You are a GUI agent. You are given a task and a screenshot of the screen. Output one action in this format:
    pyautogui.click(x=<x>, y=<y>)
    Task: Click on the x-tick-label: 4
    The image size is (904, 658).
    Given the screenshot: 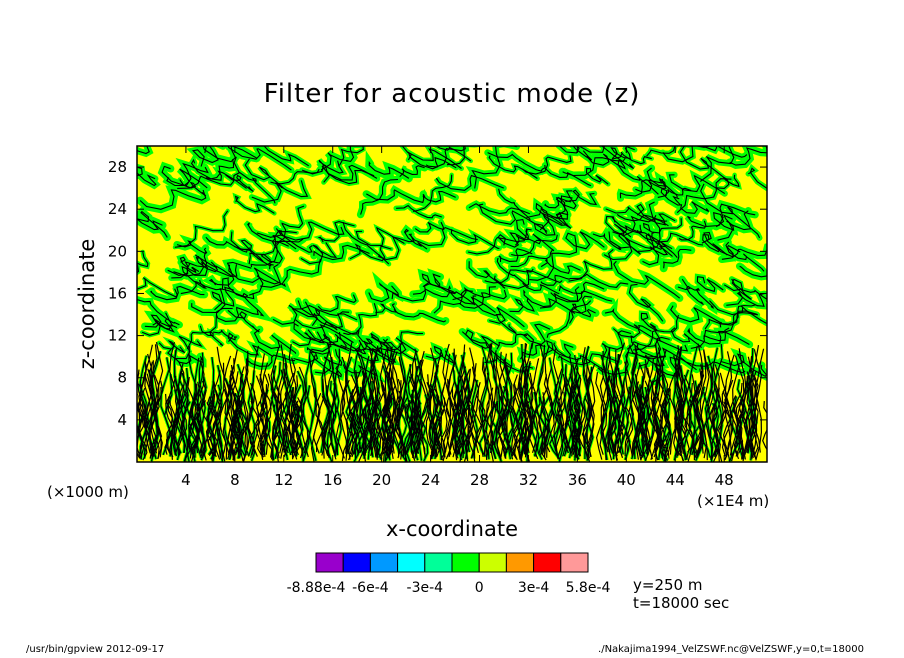 What is the action you would take?
    pyautogui.click(x=186, y=480)
    